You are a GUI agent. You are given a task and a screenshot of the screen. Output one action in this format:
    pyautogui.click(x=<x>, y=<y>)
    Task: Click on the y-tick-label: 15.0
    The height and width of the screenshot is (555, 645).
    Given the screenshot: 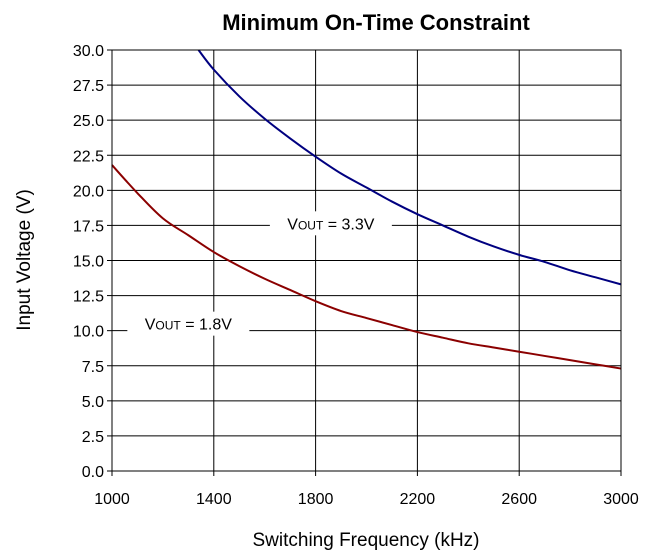 What is the action you would take?
    pyautogui.click(x=88, y=262)
    